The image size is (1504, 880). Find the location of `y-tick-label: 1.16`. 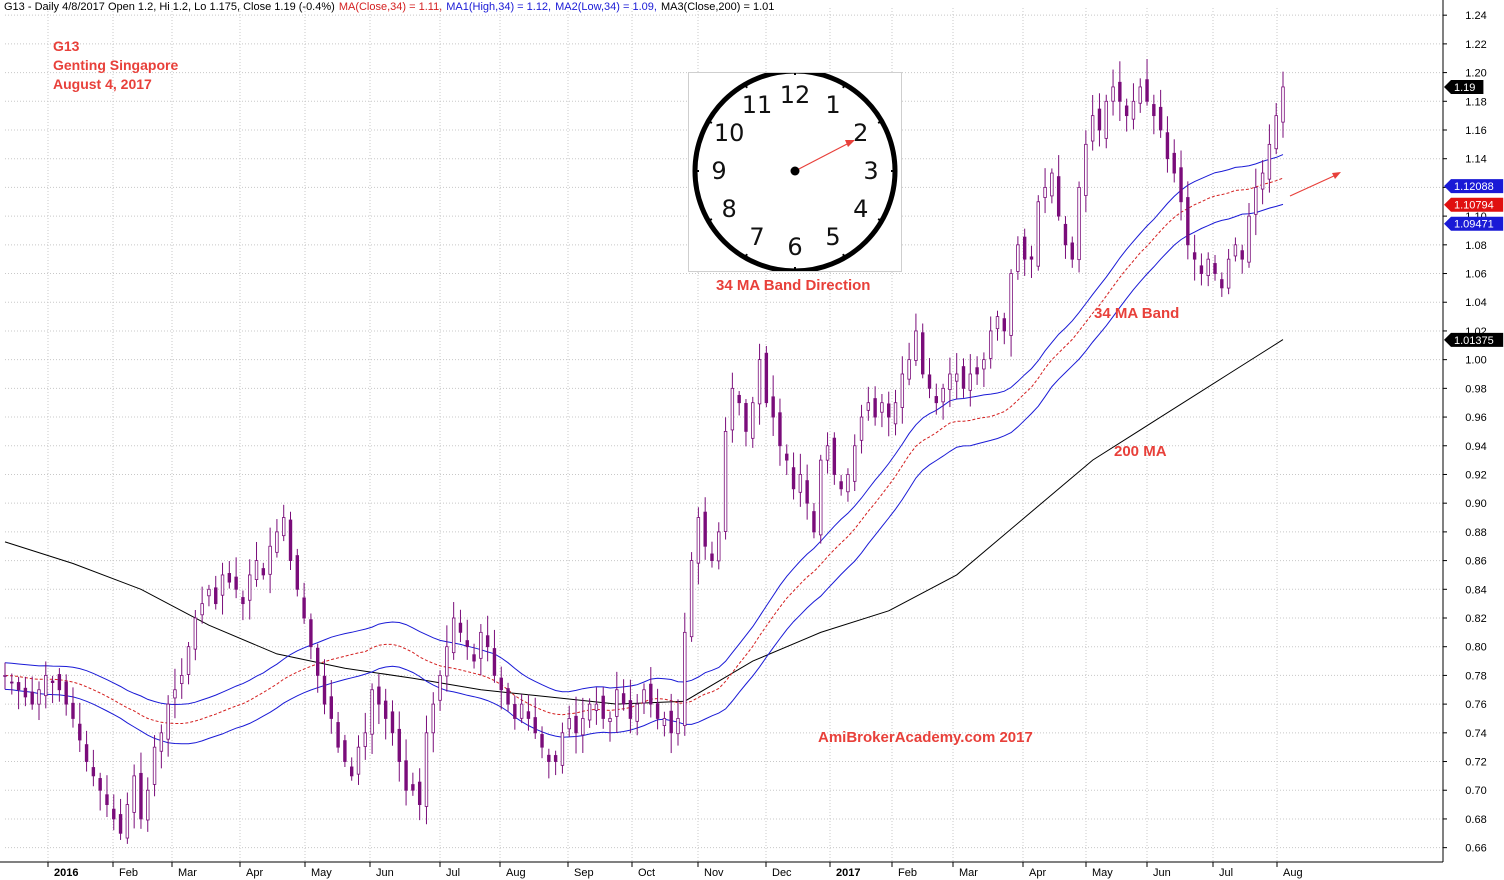

y-tick-label: 1.16 is located at coordinates (1475, 131).